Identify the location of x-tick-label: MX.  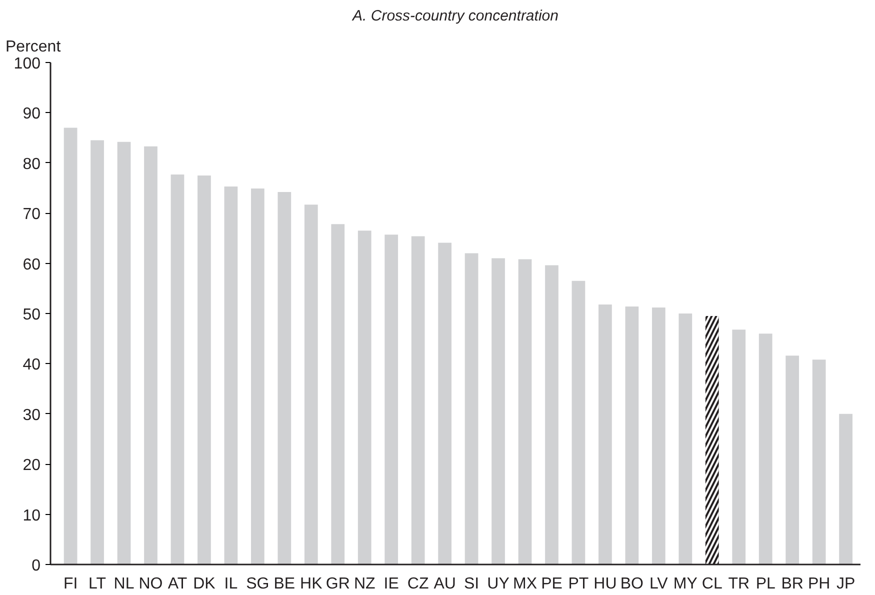
(525, 584).